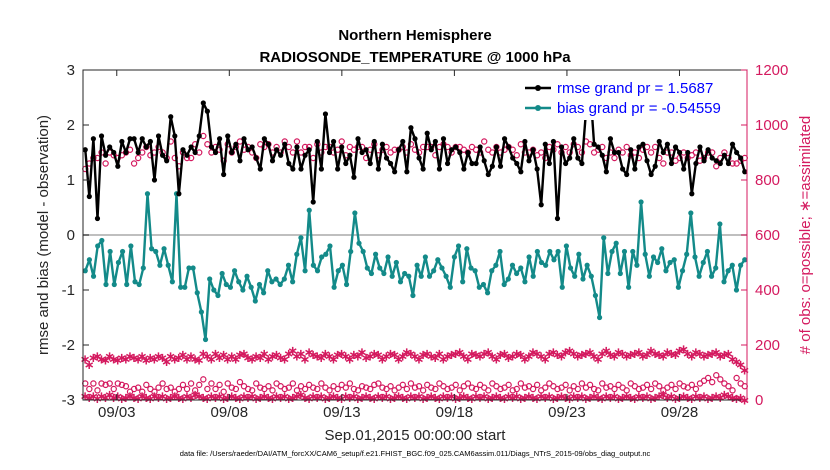  I want to click on y-tick-label-right: 600, so click(767, 235).